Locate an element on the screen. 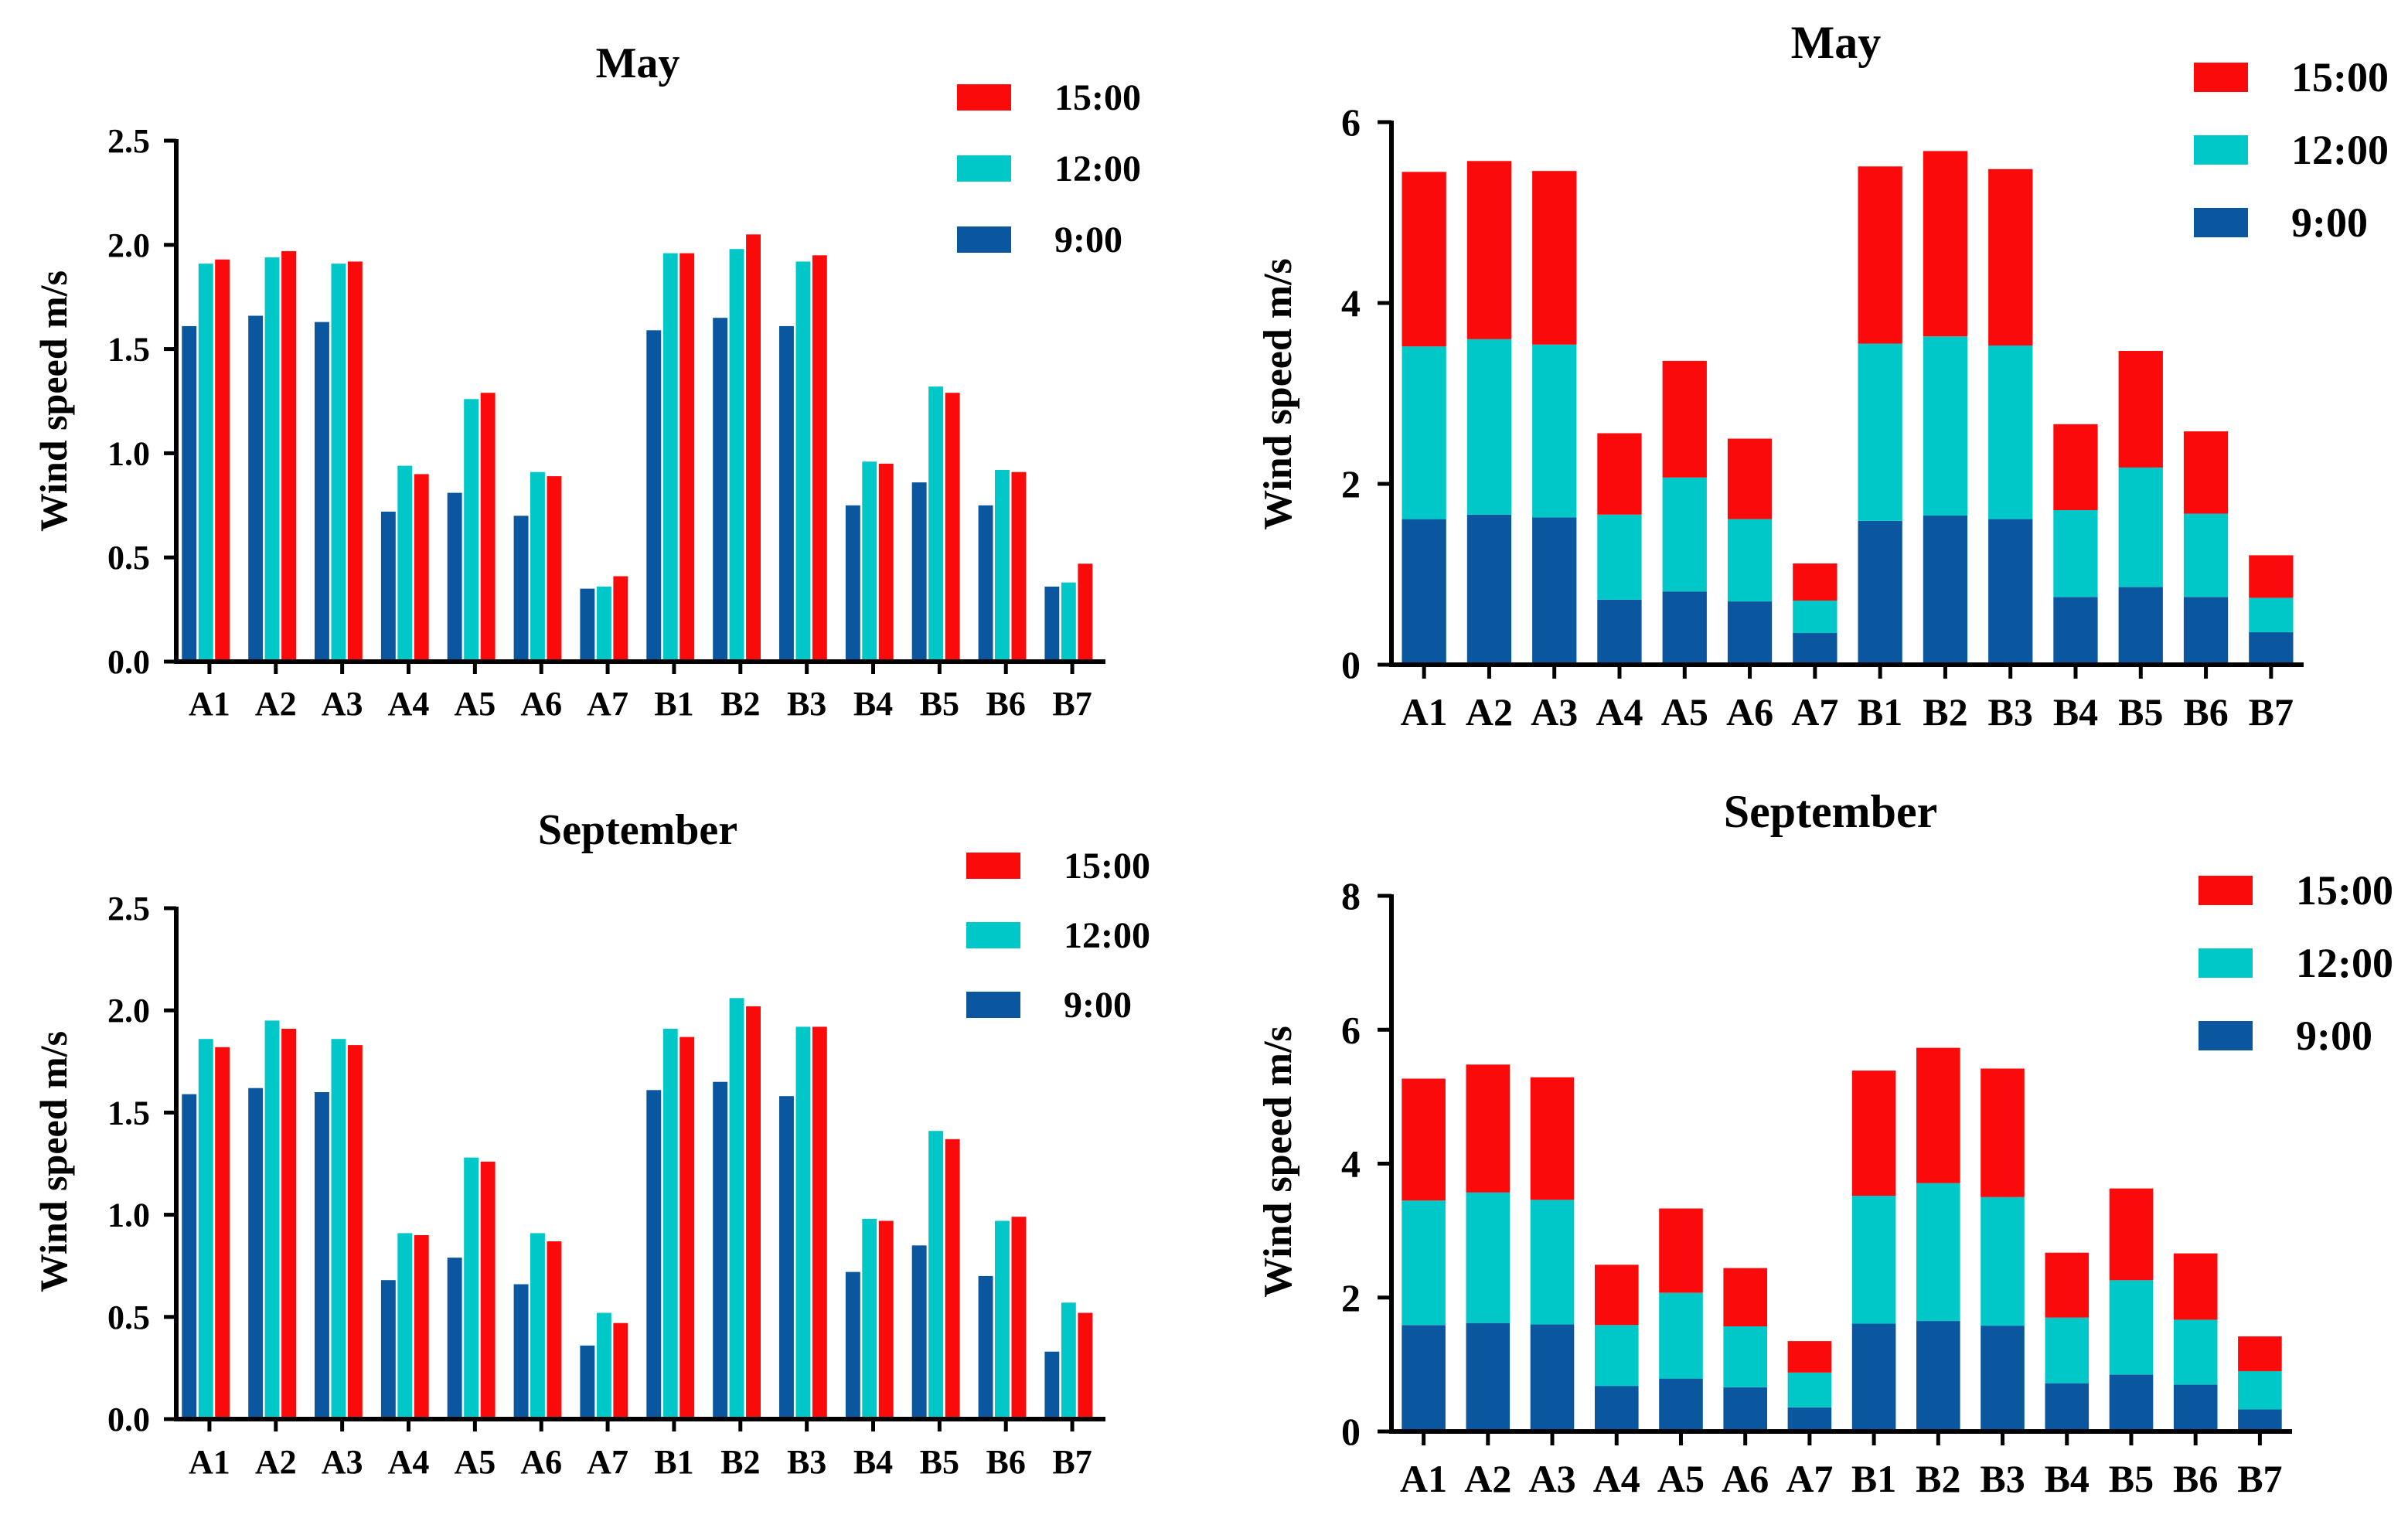  y-tick-label: 8 is located at coordinates (1351, 895).